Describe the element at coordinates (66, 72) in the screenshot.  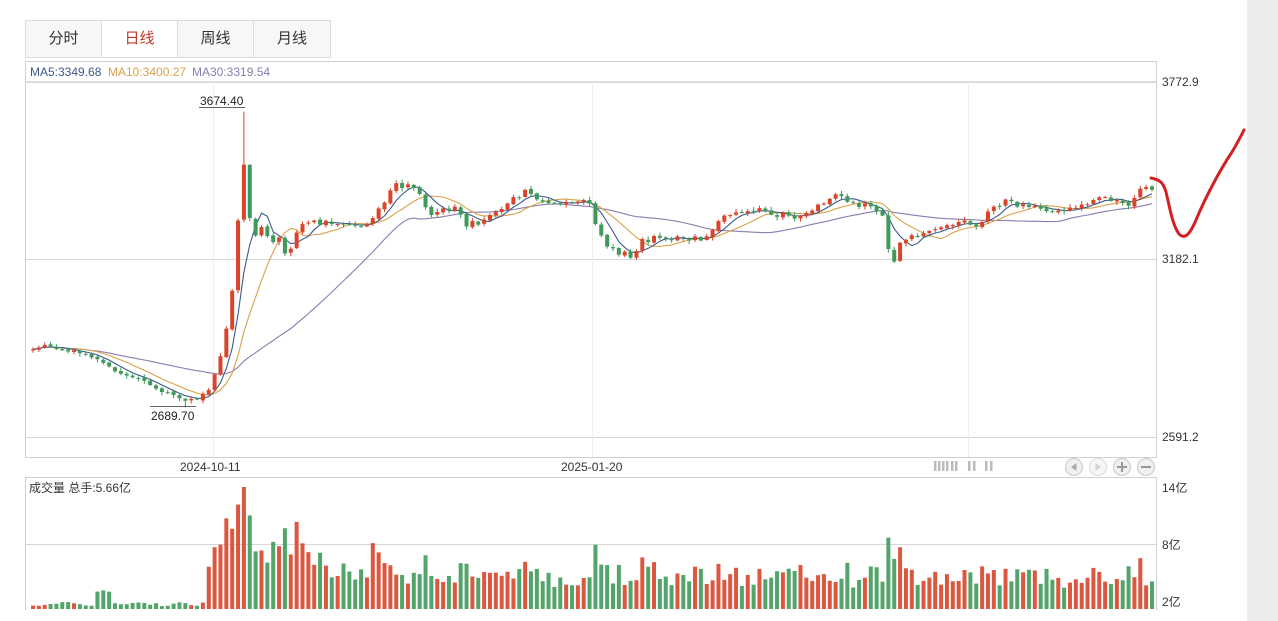
I see `legend-ma5: MA5:3349.68` at that location.